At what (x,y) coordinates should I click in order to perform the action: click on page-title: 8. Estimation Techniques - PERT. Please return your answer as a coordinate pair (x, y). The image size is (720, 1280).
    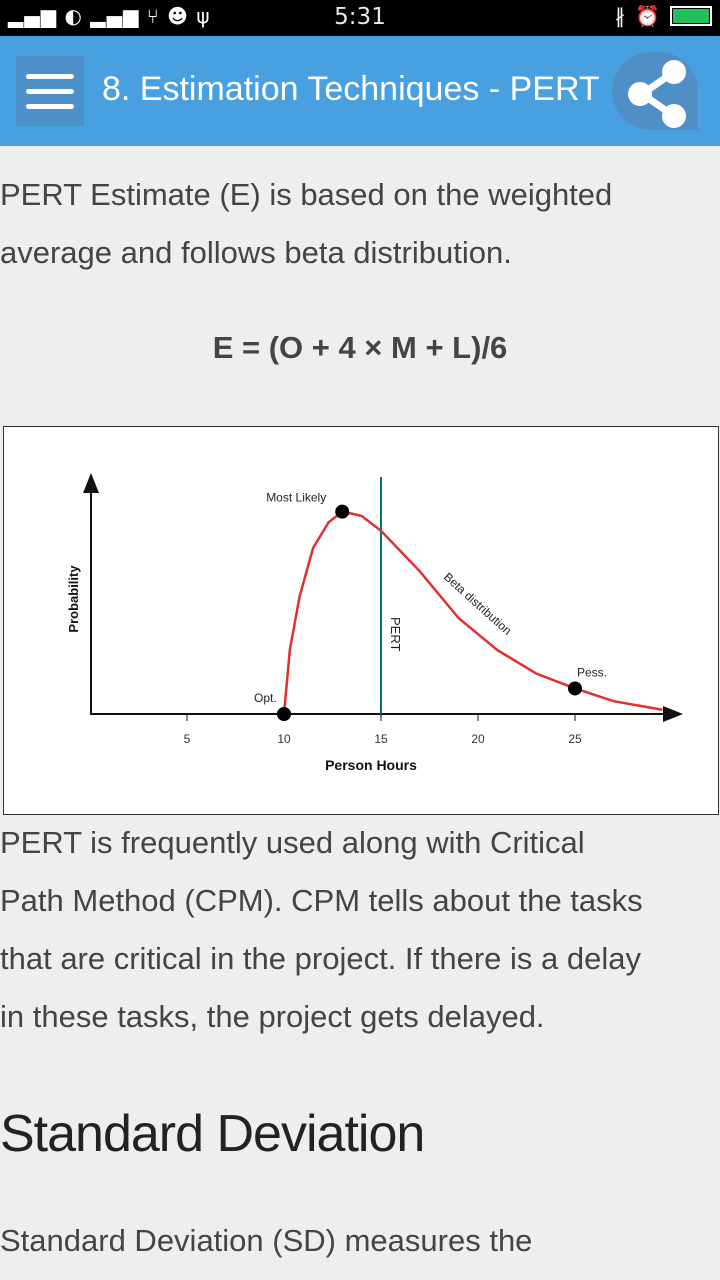
    Looking at the image, I should click on (351, 89).